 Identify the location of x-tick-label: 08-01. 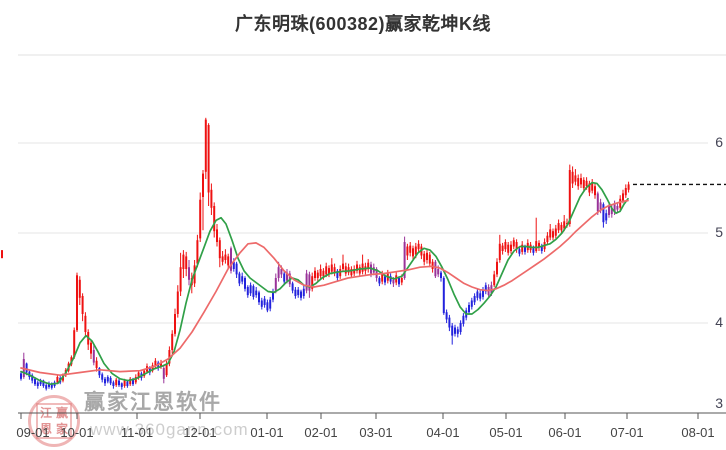
(697, 432).